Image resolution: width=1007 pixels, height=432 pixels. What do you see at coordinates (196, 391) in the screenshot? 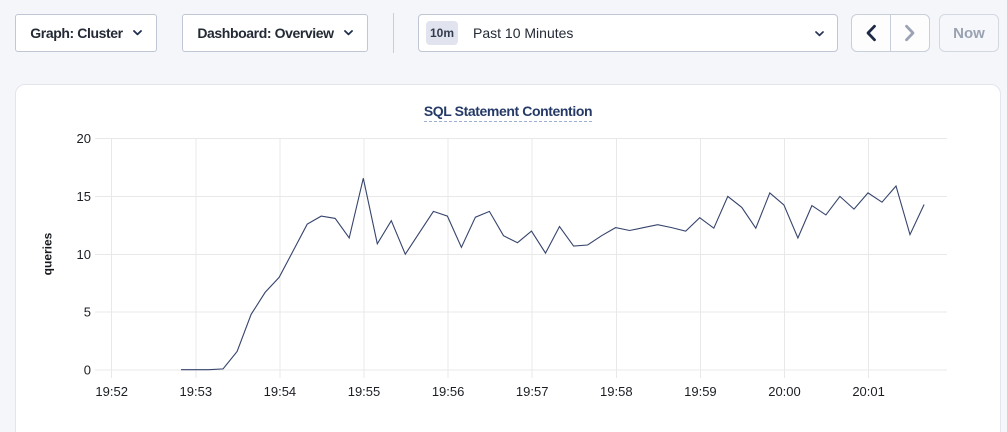
I see `svg-text: 19:53` at bounding box center [196, 391].